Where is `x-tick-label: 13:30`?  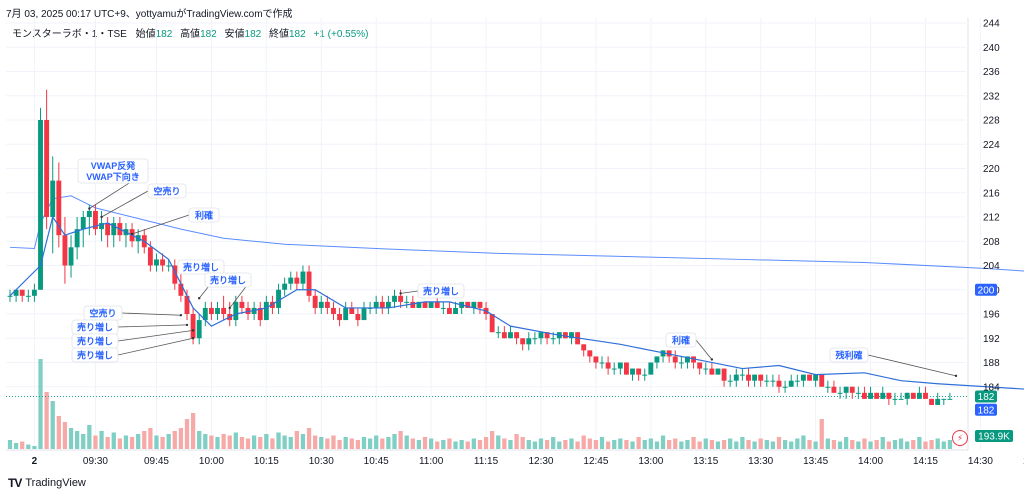 x-tick-label: 13:30 is located at coordinates (760, 461).